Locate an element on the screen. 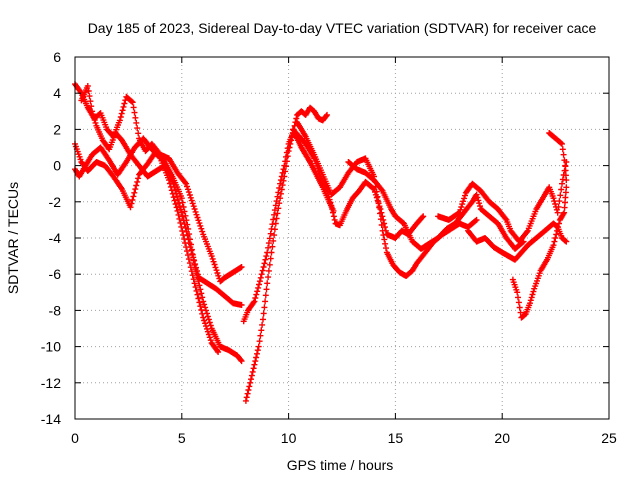 The width and height of the screenshot is (640, 480). x-tick-label: 0 is located at coordinates (75, 438).